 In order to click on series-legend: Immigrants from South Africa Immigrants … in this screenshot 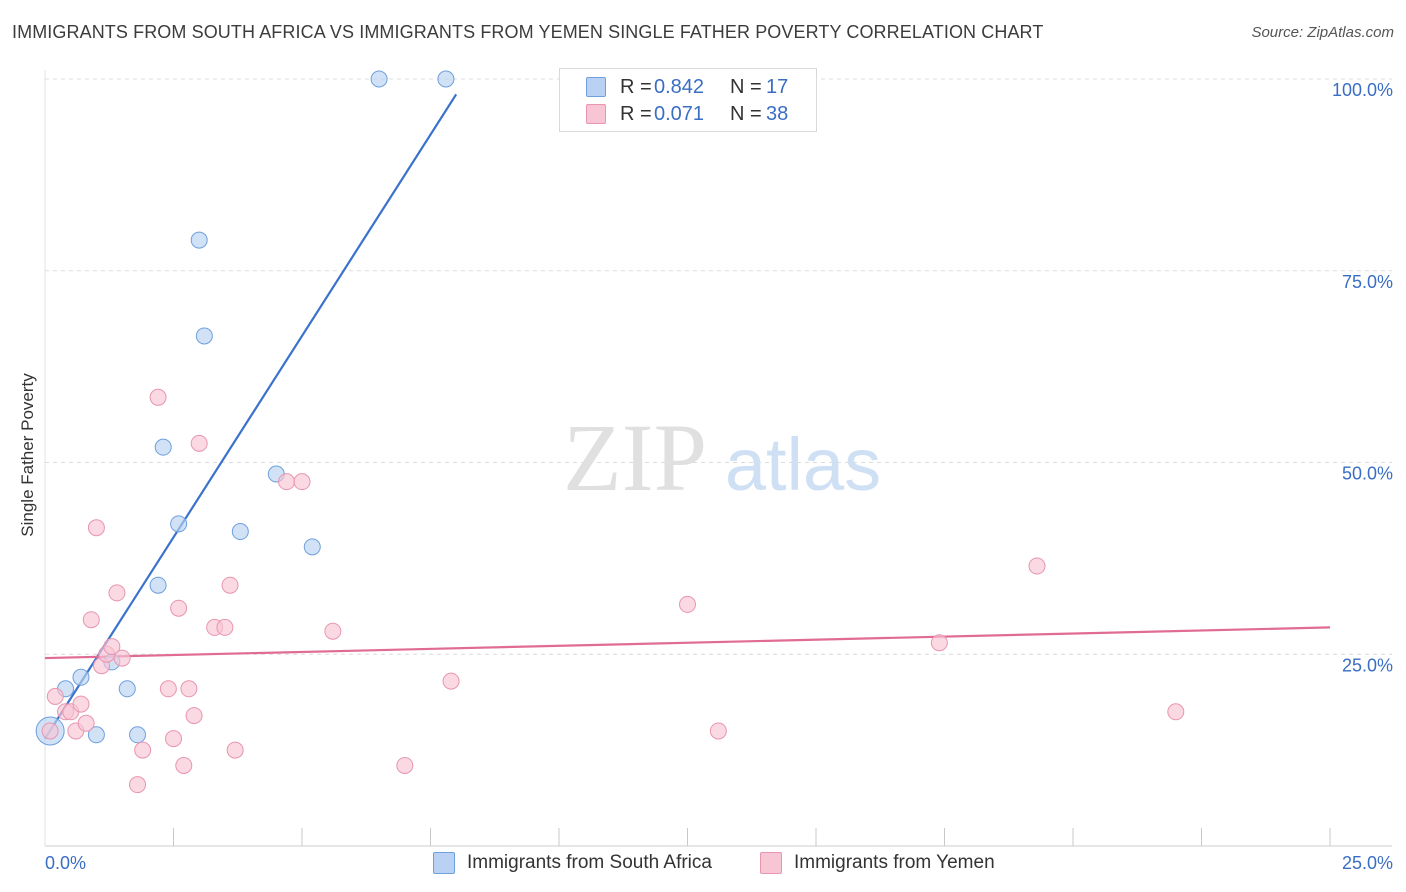, I will do `click(703, 864)`.